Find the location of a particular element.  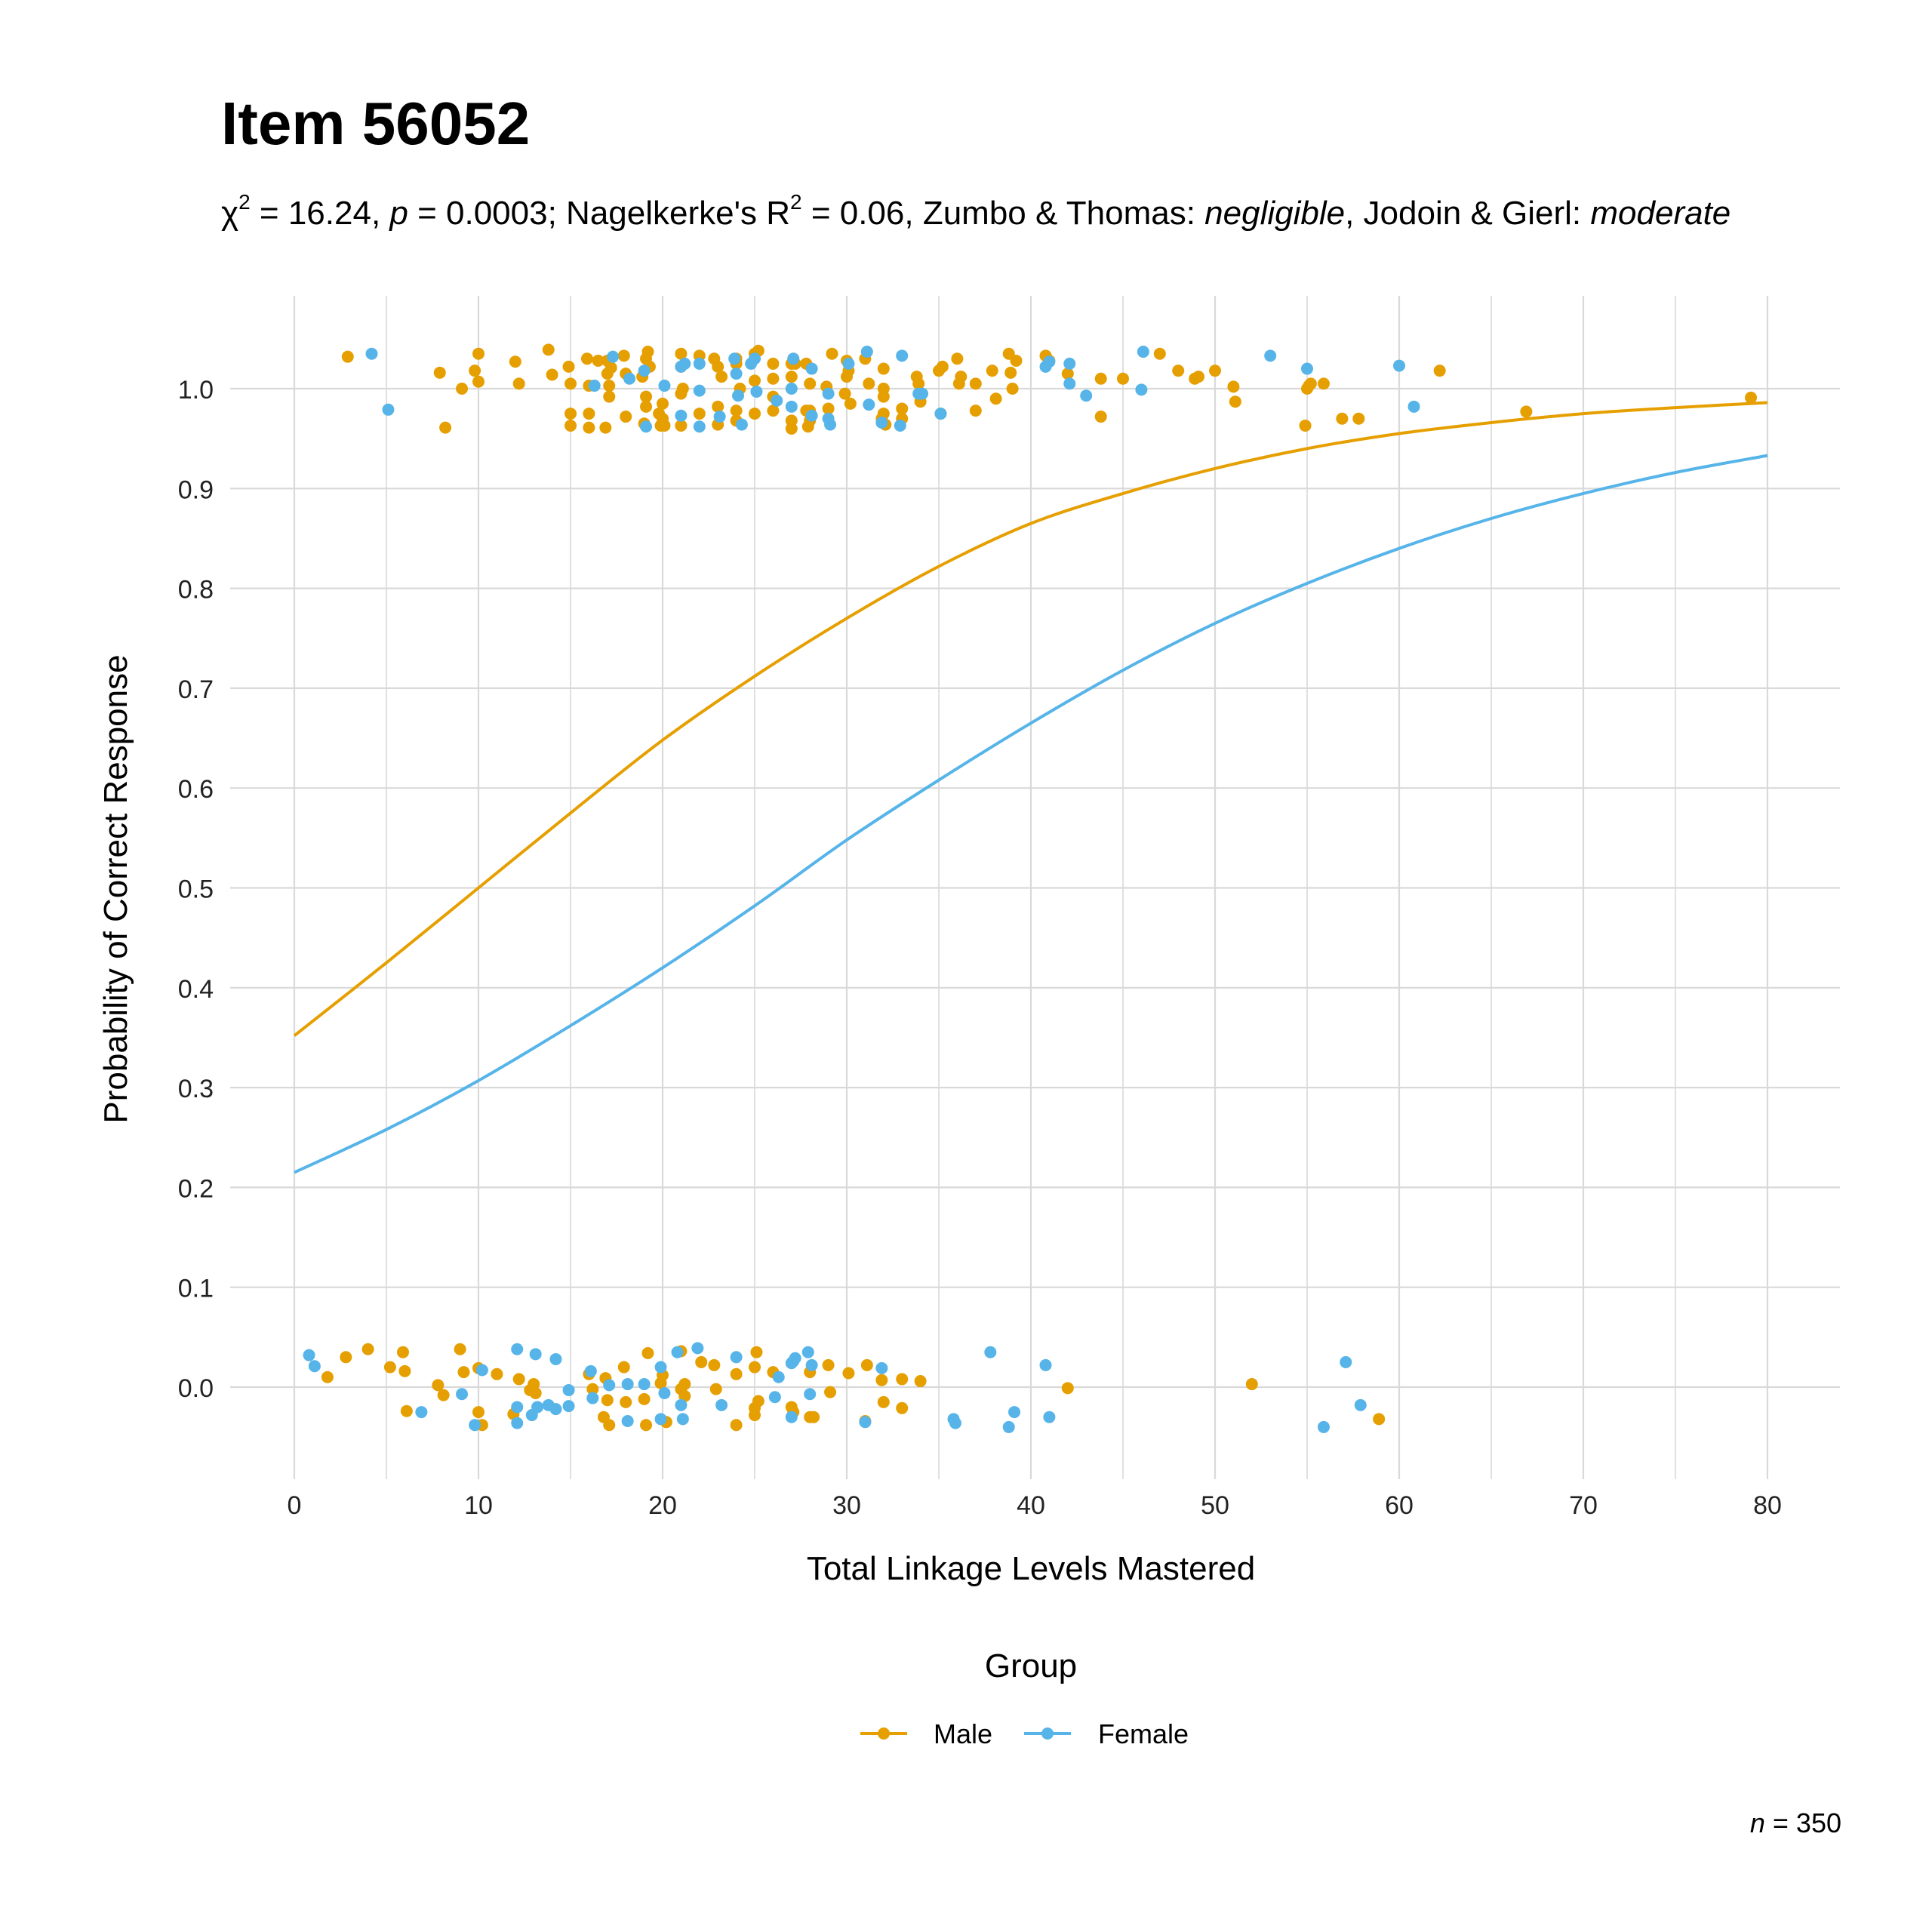

jodoin-gierl-prefix: , Jodoin & Gierl: is located at coordinates (1468, 213).